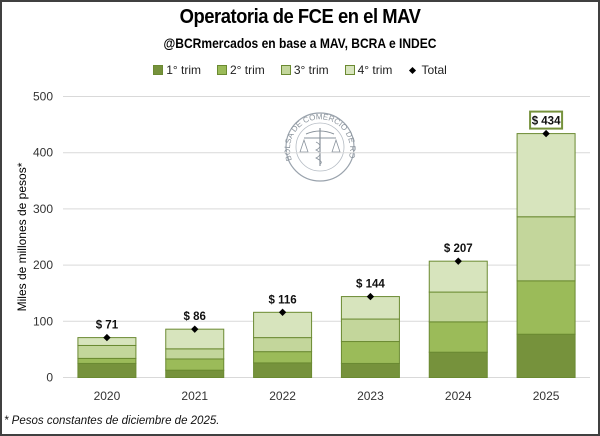 This screenshot has height=436, width=600. I want to click on total-data-label: $ 144, so click(370, 285).